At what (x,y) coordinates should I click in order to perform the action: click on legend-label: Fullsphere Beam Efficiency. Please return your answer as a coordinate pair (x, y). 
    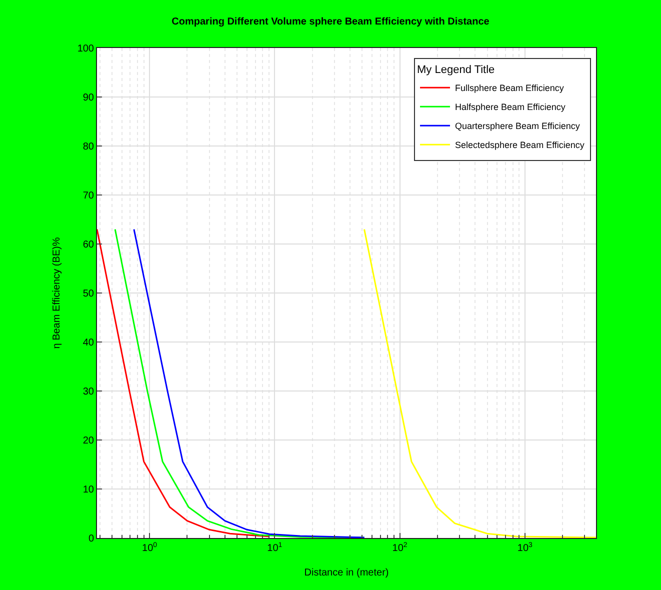
    Looking at the image, I should click on (509, 88).